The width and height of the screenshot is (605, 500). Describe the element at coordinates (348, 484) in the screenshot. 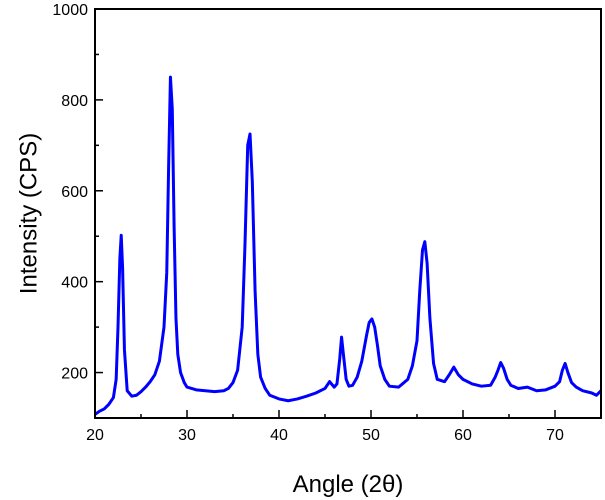

I see `x-axis-title: Angle (2θ)` at that location.